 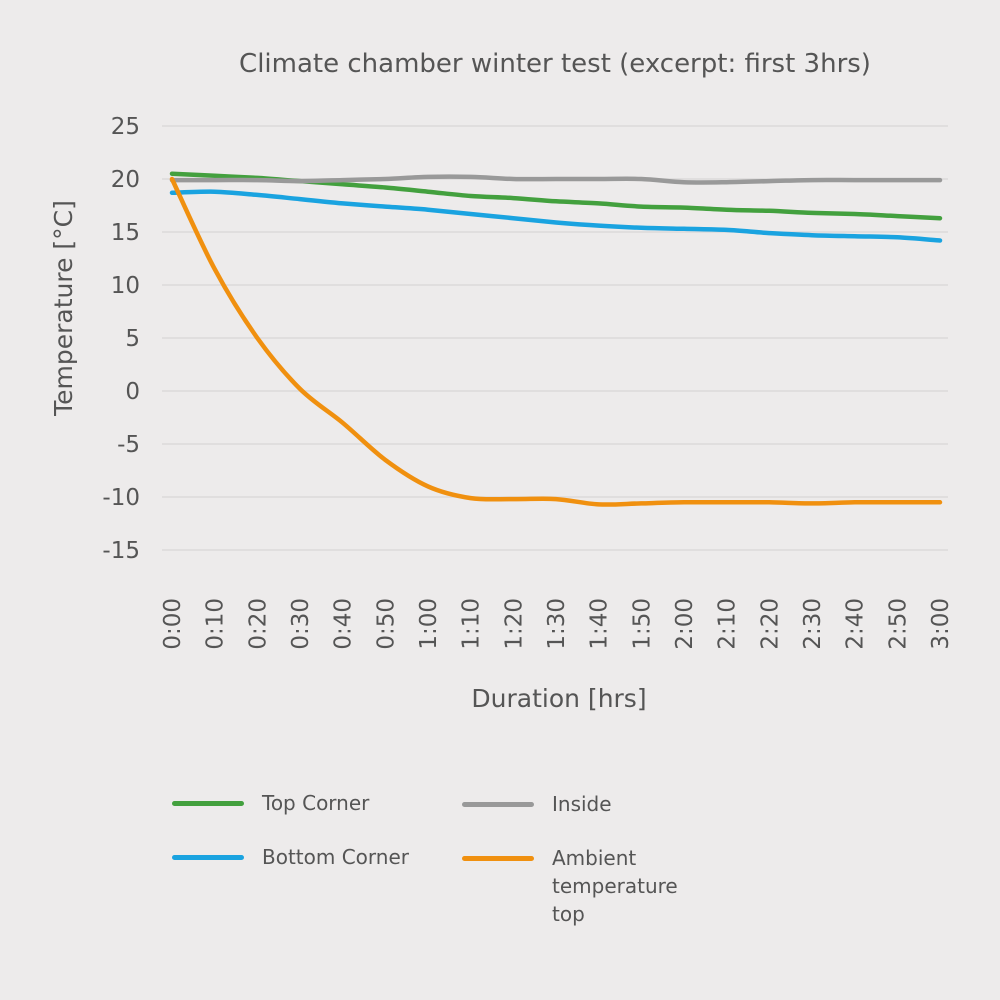 I want to click on x-tick-label: 2:50, so click(x=898, y=624).